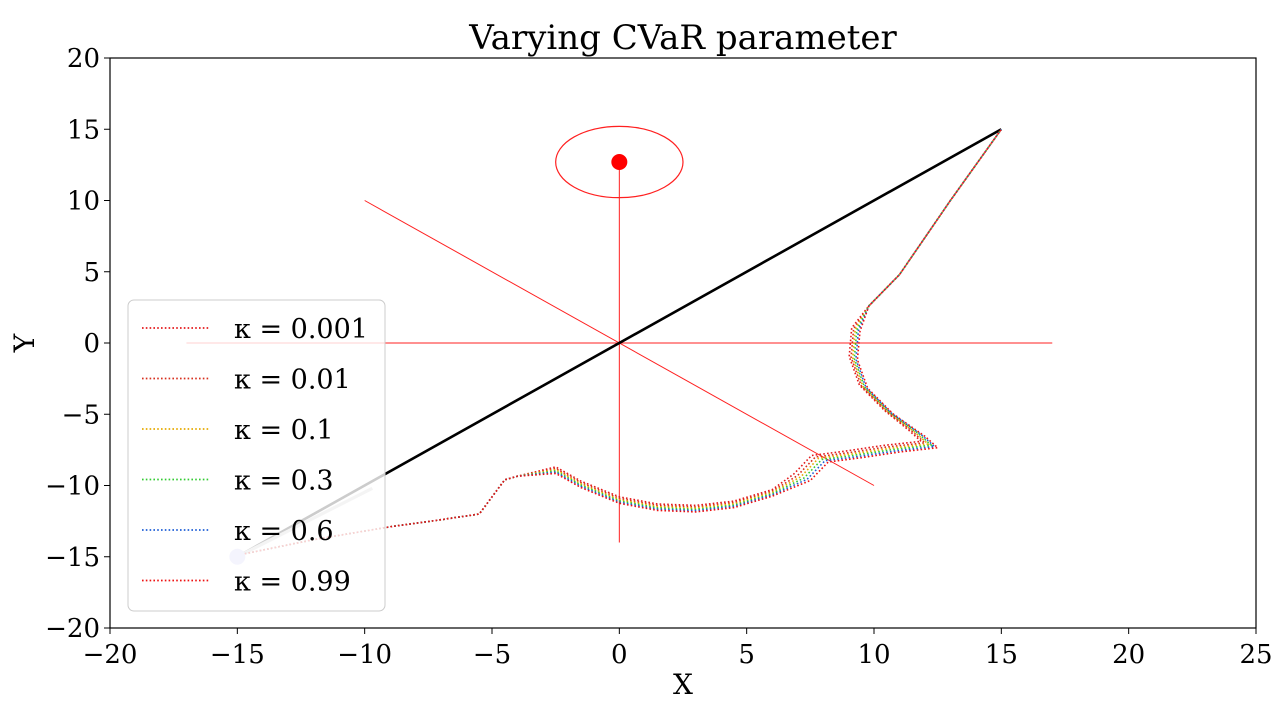 This screenshot has width=1280, height=720. I want to click on x-tick-label: −5, so click(492, 655).